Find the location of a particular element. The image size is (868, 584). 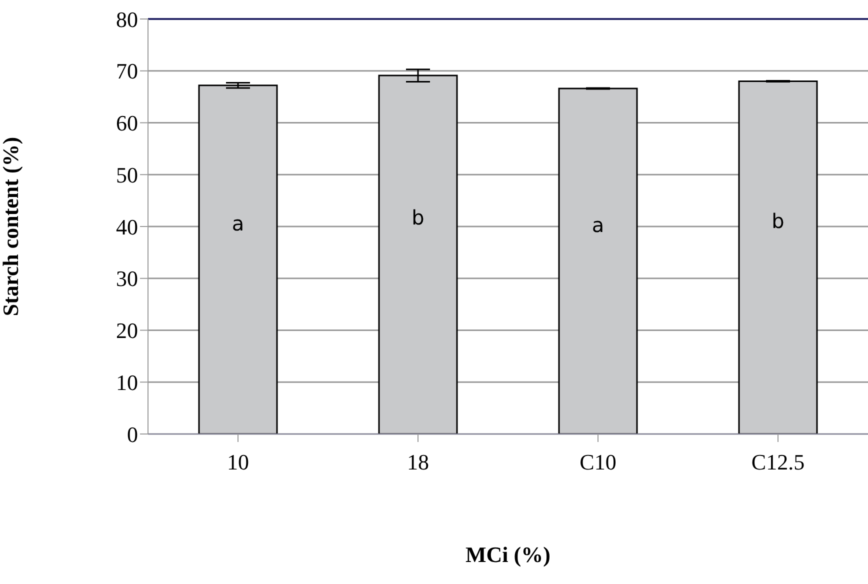

x-tick-label: C10 is located at coordinates (598, 462).